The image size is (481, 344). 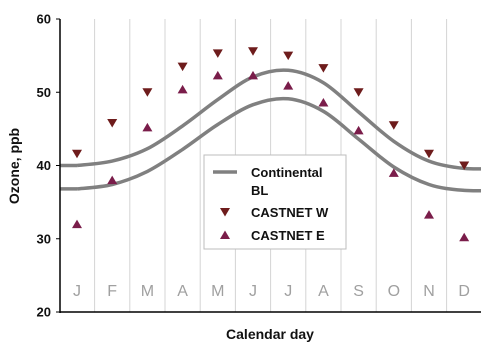 What do you see at coordinates (44, 165) in the screenshot?
I see `y-tick-label: 40` at bounding box center [44, 165].